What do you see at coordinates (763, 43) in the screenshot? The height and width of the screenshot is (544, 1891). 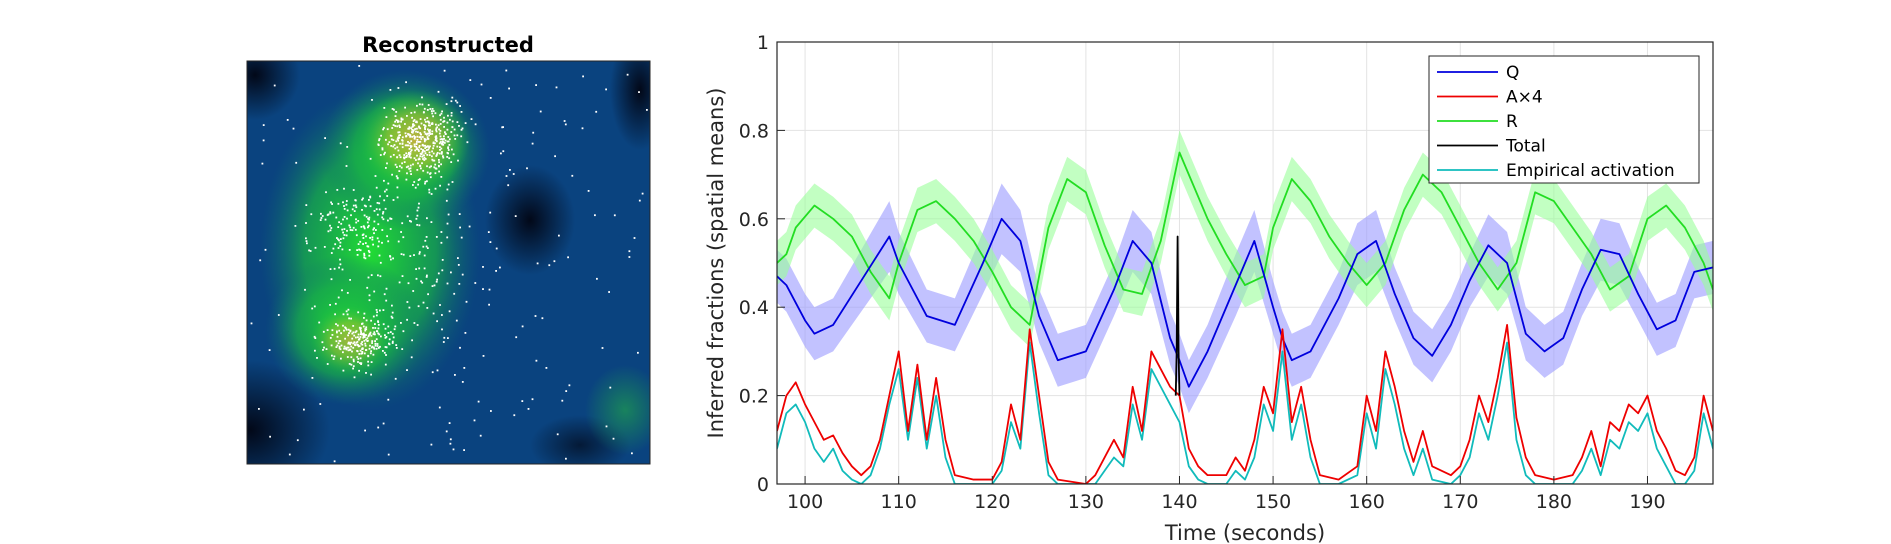 I see `y-tick-label: 1` at bounding box center [763, 43].